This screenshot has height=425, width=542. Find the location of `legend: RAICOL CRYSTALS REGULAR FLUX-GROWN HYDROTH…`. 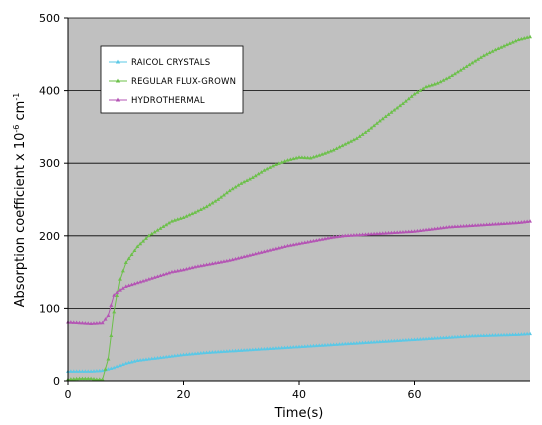

legend: RAICOL CRYSTALS REGULAR FLUX-GROWN HYDROTH… is located at coordinates (172, 79).